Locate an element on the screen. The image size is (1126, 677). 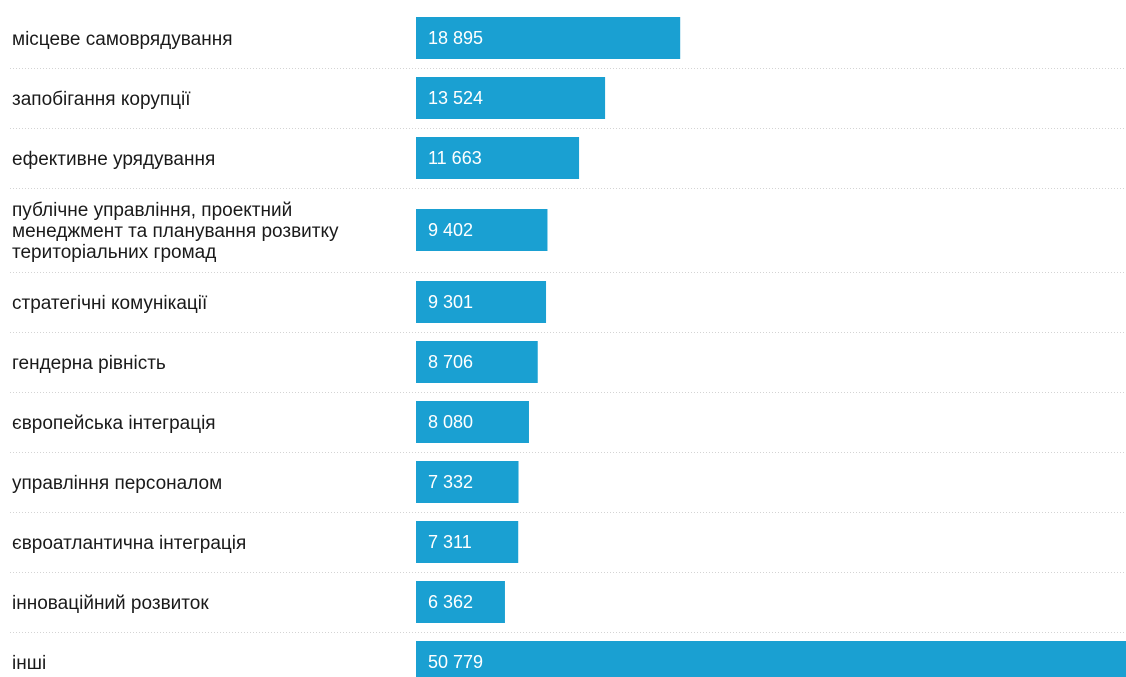
category-label: ефективне урядування is located at coordinates (113, 159).